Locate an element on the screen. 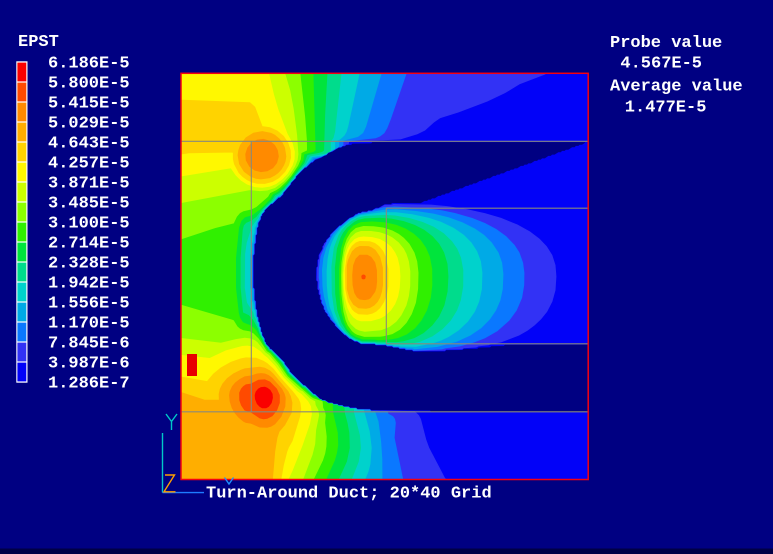 This screenshot has width=773, height=554. svg-text: 5.029E-5 is located at coordinates (89, 124).